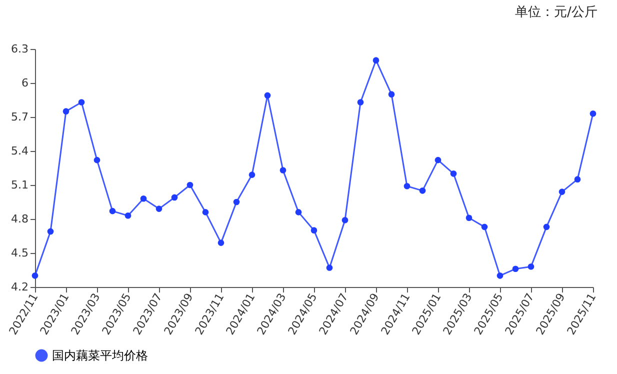 This screenshot has height=374, width=617. What do you see at coordinates (100, 355) in the screenshot?
I see `legend-label: 国内藕菜平均价格` at bounding box center [100, 355].